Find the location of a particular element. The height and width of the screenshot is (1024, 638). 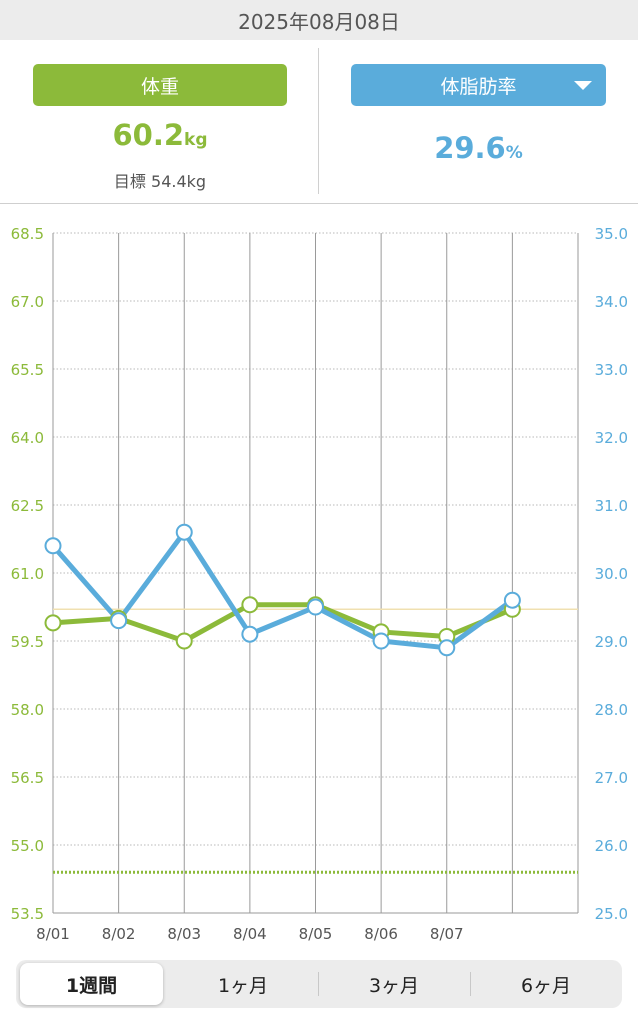

y-tick-label-left: 56.5 is located at coordinates (27, 778).